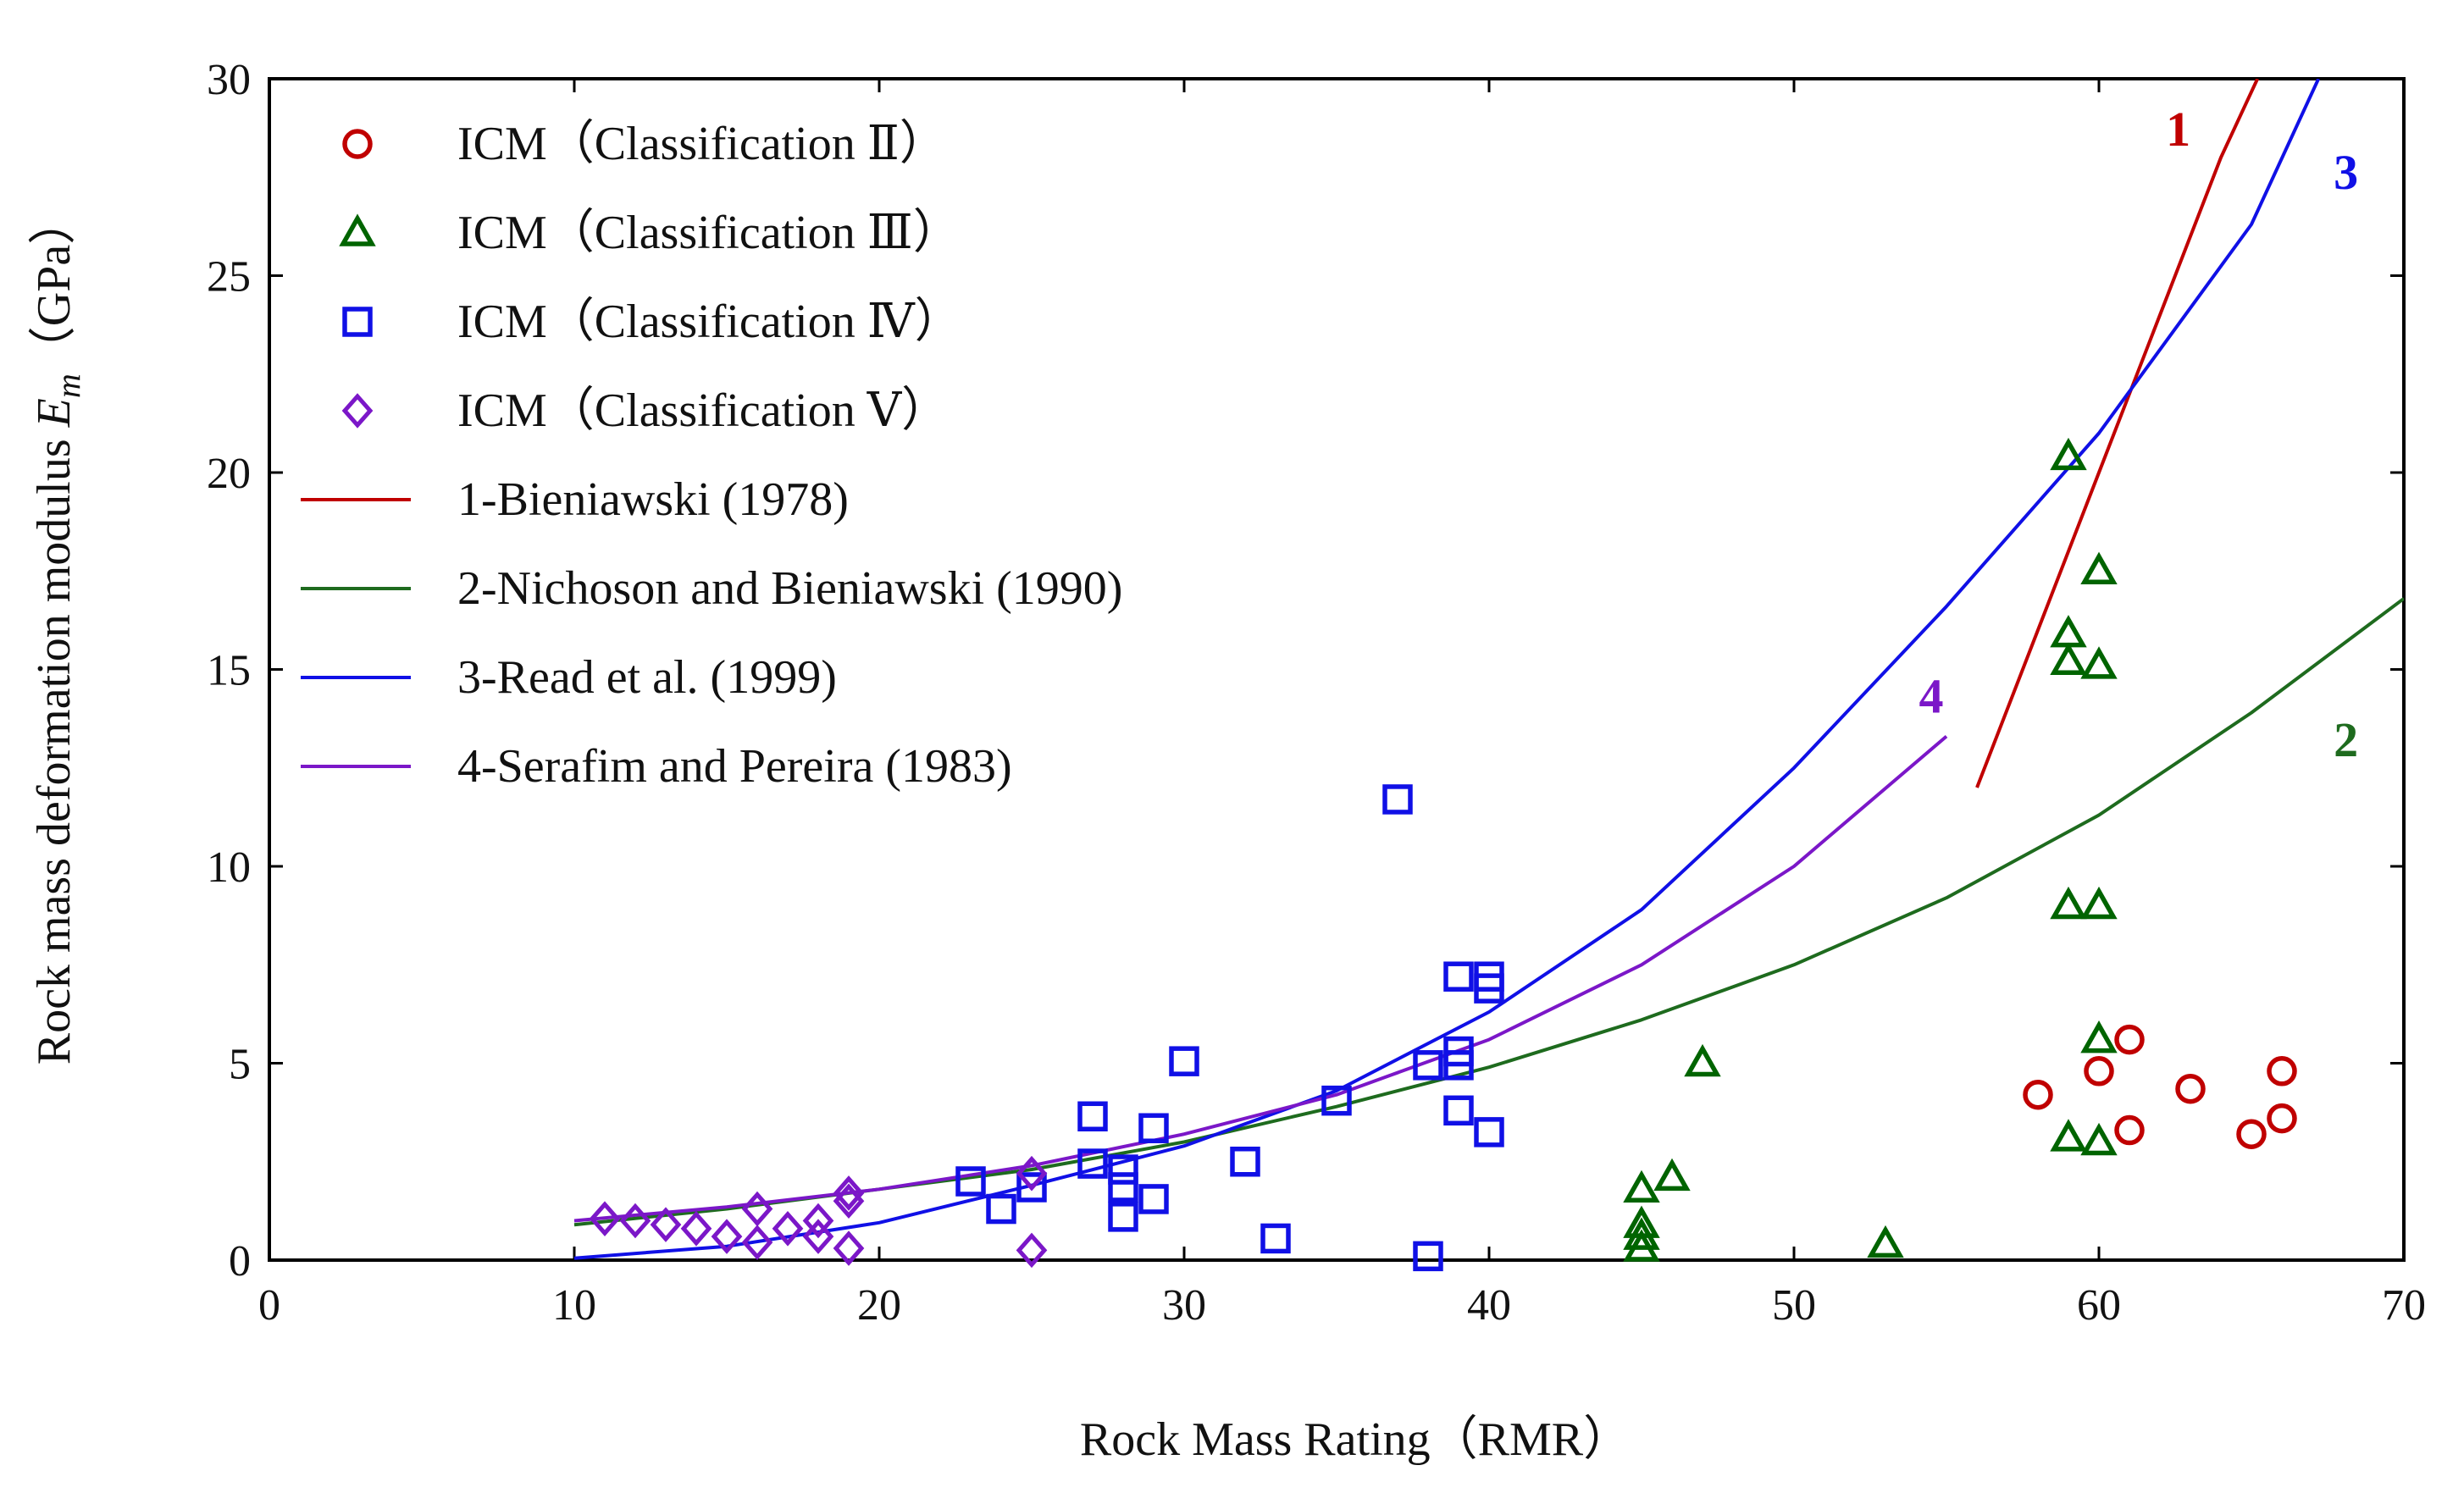 This screenshot has width=2464, height=1493. I want to click on x-tick-label: 20, so click(879, 1305).